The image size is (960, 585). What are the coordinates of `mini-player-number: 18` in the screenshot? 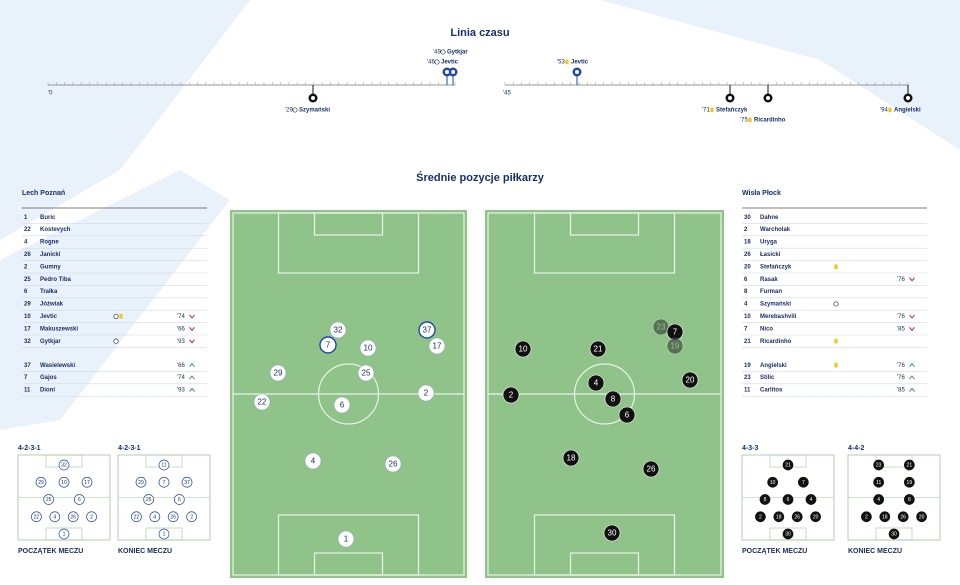 It's located at (885, 517).